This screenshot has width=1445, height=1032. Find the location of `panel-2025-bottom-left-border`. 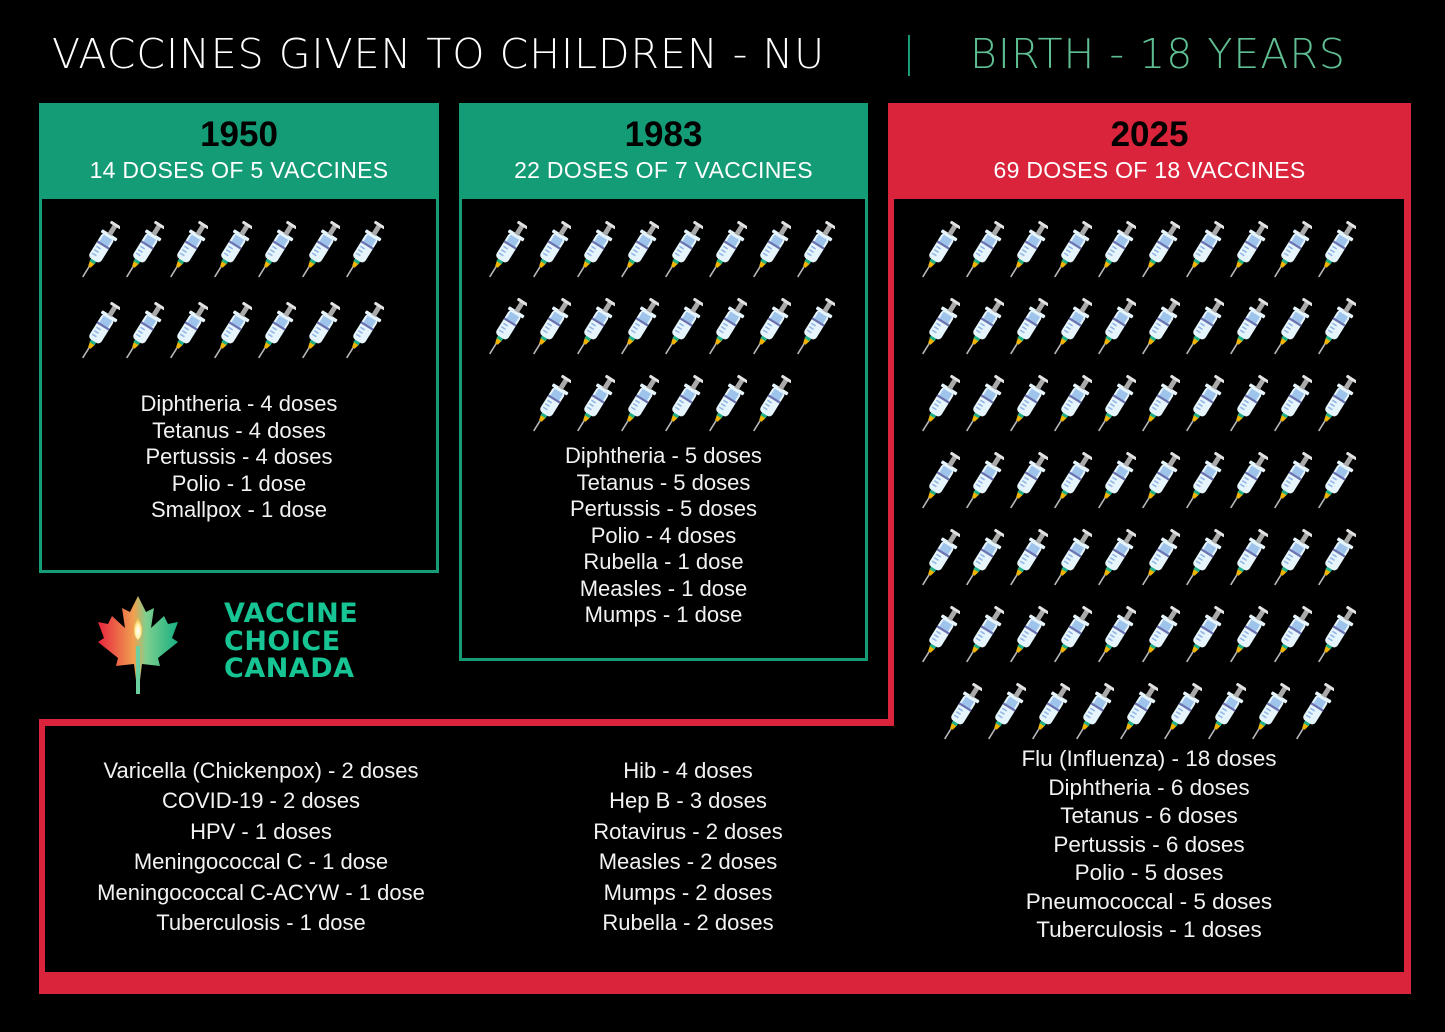

panel-2025-bottom-left-border is located at coordinates (42, 856).